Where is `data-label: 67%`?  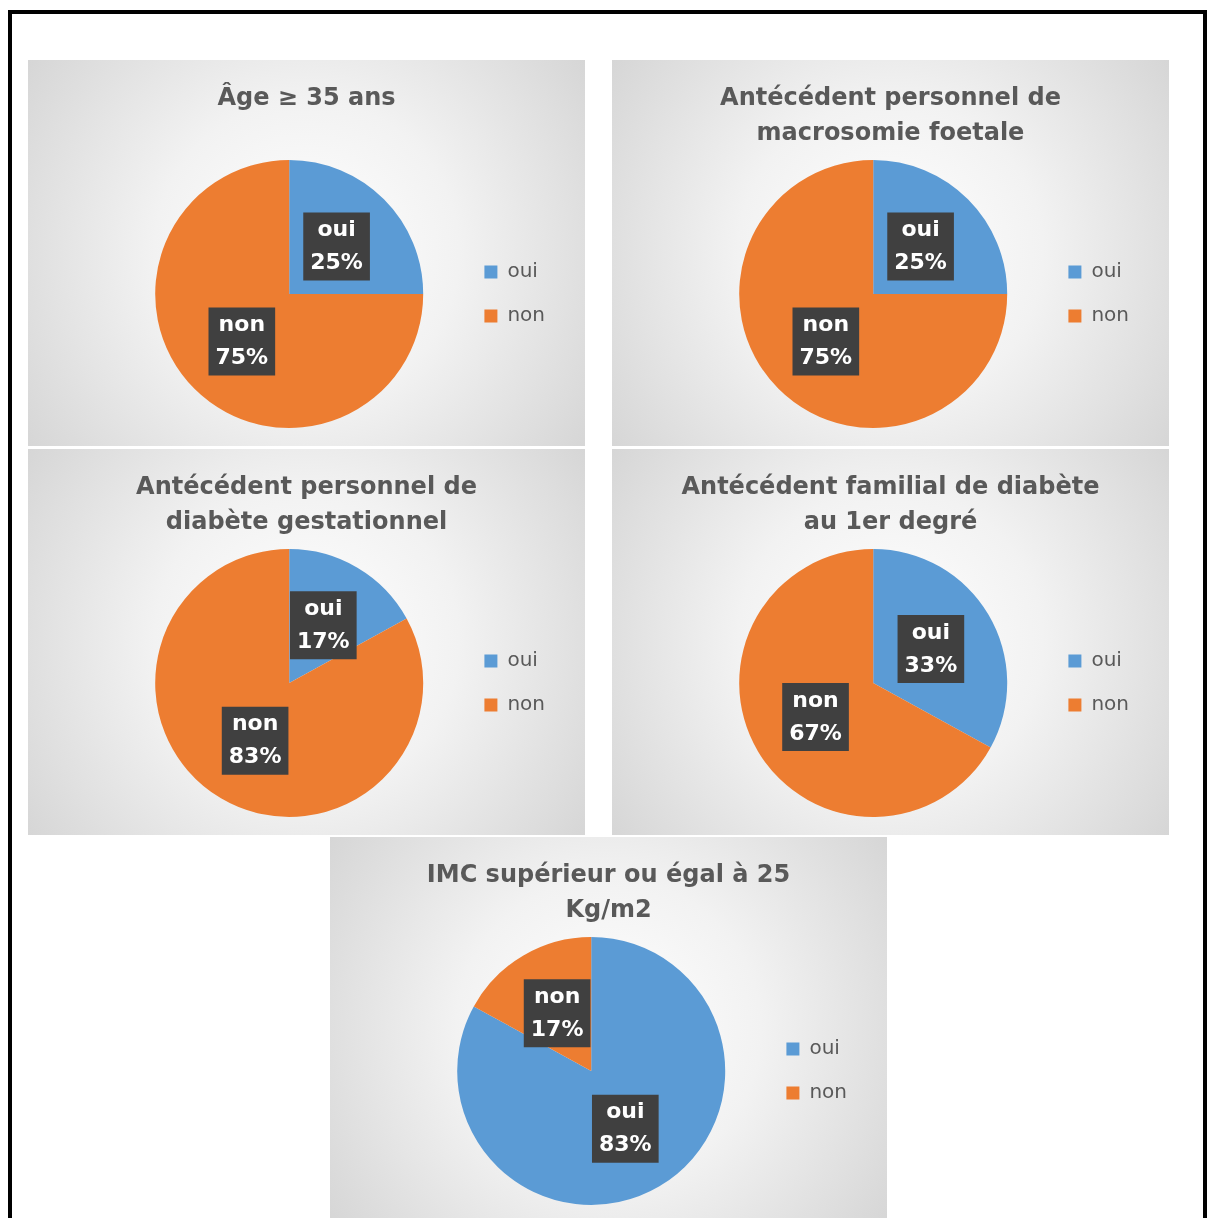
data-label: 67% is located at coordinates (815, 732).